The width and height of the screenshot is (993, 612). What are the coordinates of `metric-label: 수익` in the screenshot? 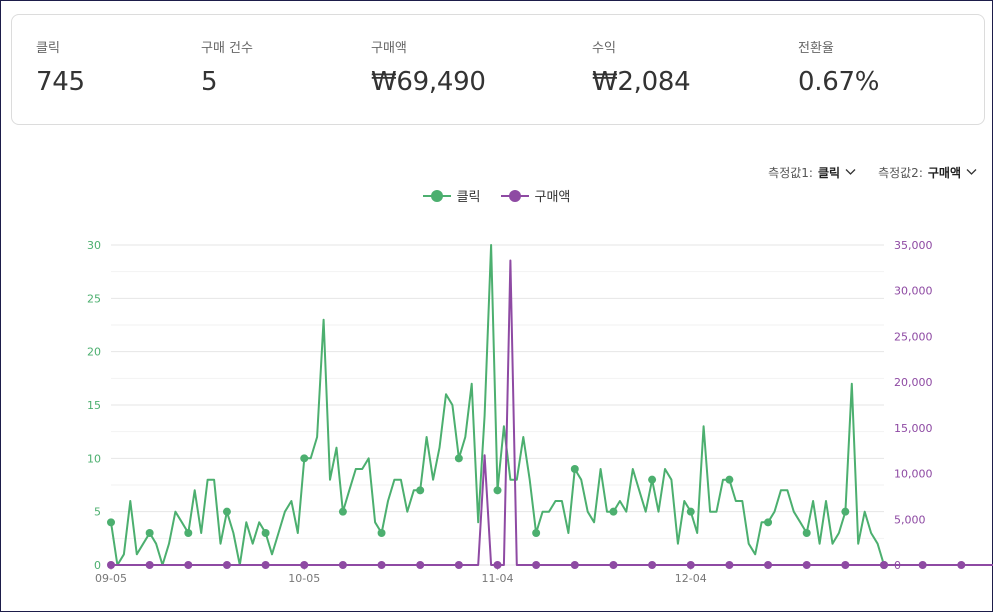 It's located at (604, 48).